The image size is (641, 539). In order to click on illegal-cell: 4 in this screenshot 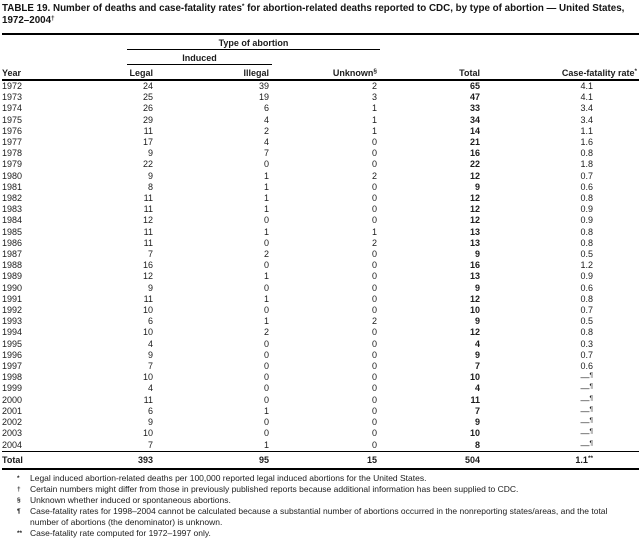, I will do `click(266, 119)`.